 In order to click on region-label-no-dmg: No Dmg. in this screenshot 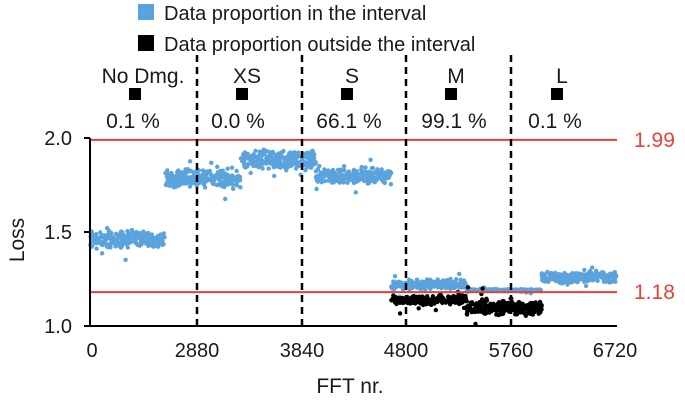, I will do `click(143, 76)`.